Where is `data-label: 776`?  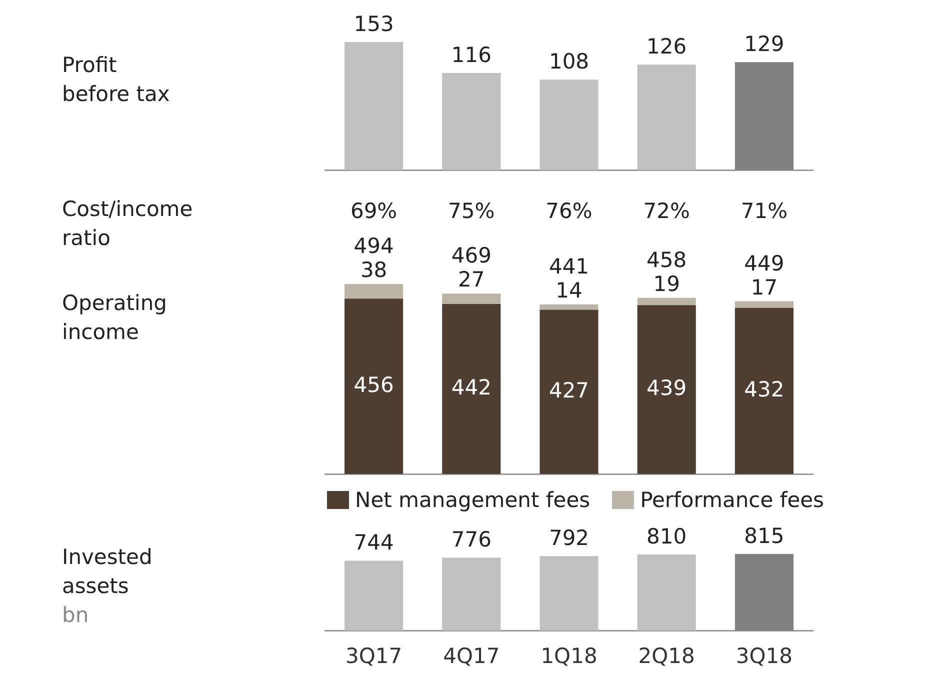
data-label: 776 is located at coordinates (471, 540).